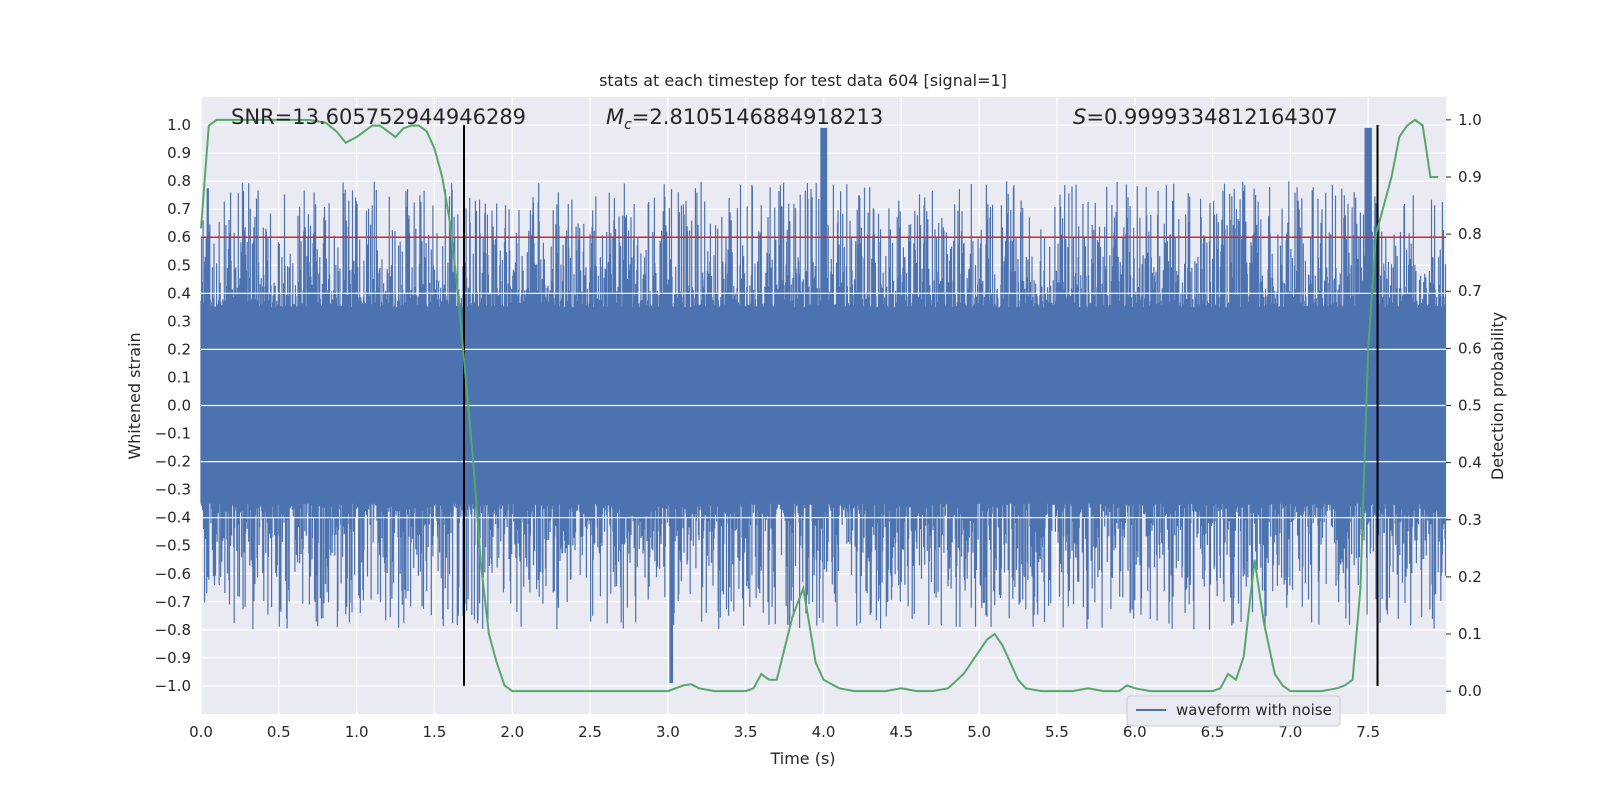 This screenshot has width=1600, height=800. What do you see at coordinates (1135, 732) in the screenshot?
I see `x-tick-label: 6.0` at bounding box center [1135, 732].